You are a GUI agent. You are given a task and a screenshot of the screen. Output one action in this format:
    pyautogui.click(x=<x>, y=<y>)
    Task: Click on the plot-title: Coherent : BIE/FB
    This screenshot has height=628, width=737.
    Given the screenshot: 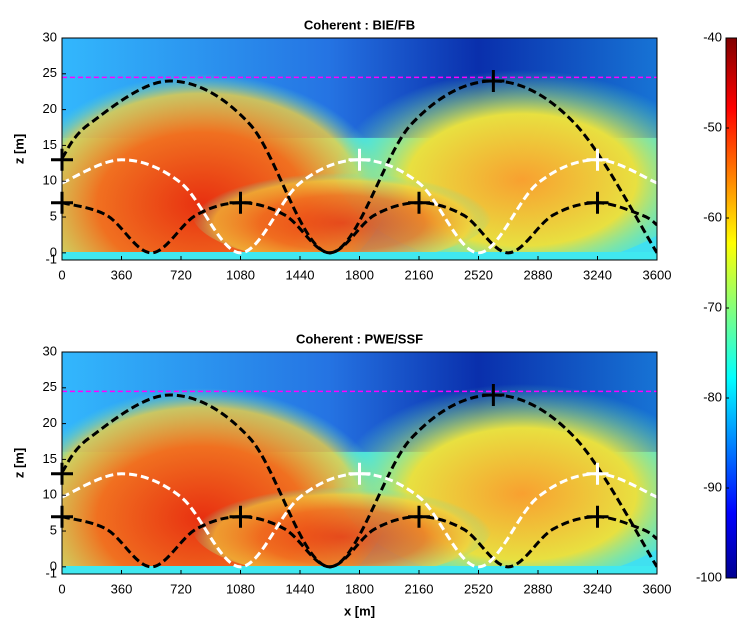 What is the action you would take?
    pyautogui.click(x=359, y=24)
    